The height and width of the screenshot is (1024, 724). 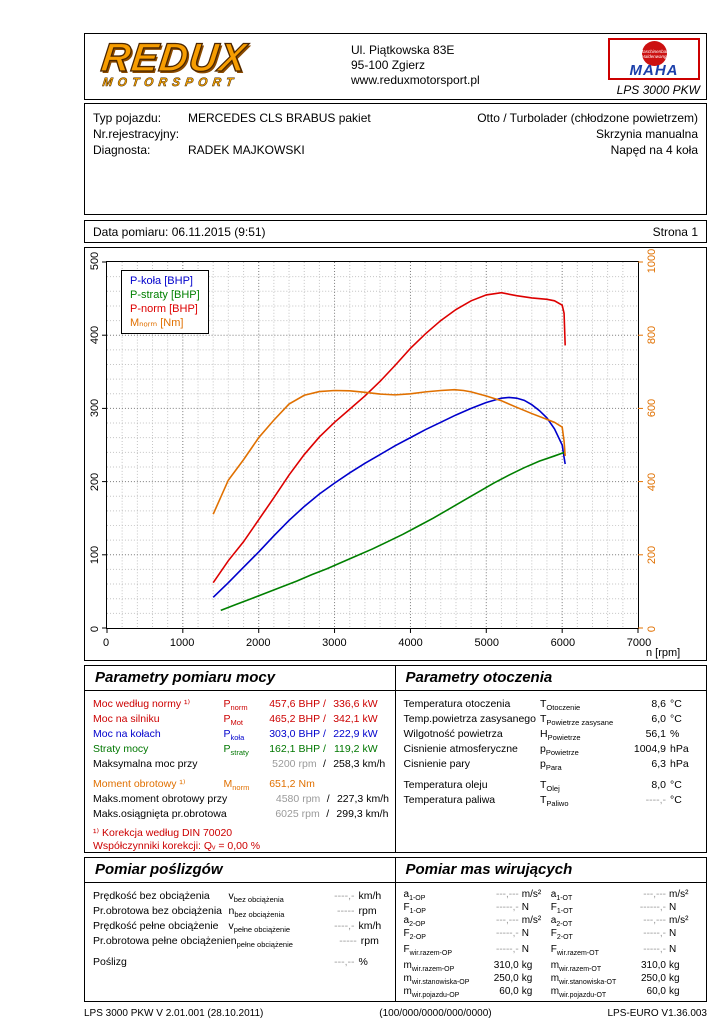 What do you see at coordinates (415, 80) in the screenshot?
I see `address-line-website: www.reduxmotorsport.pl` at bounding box center [415, 80].